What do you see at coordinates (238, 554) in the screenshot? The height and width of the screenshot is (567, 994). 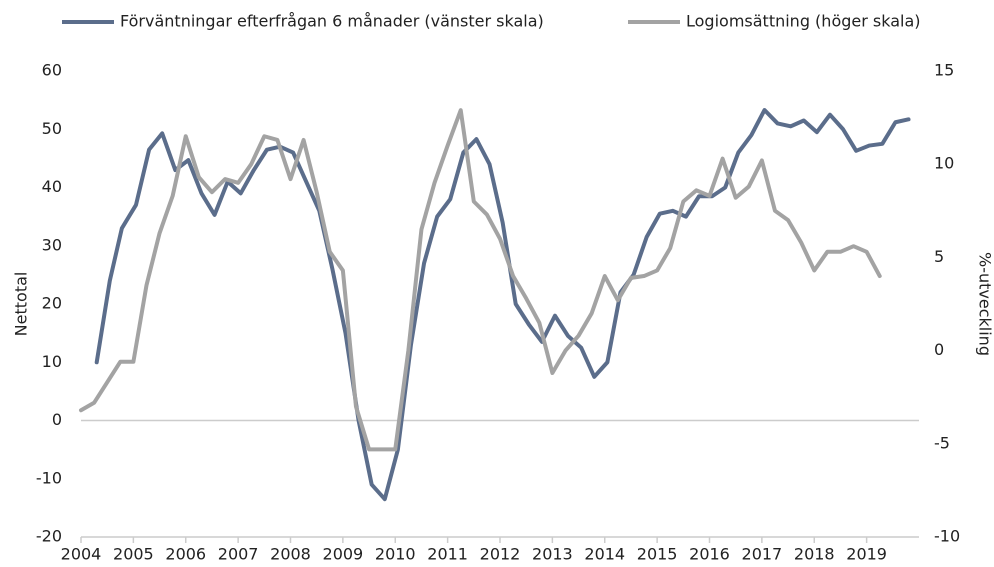 I see `x-tick-label: 2007` at bounding box center [238, 554].